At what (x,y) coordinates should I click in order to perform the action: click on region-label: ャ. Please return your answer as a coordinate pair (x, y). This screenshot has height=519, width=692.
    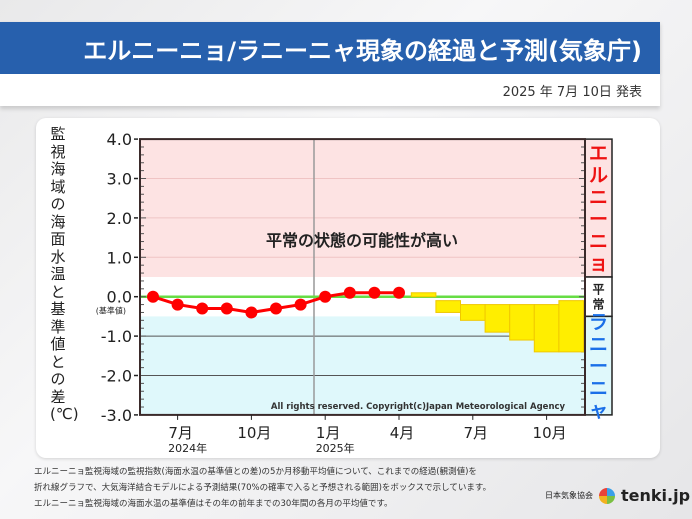
    Looking at the image, I should click on (598, 410).